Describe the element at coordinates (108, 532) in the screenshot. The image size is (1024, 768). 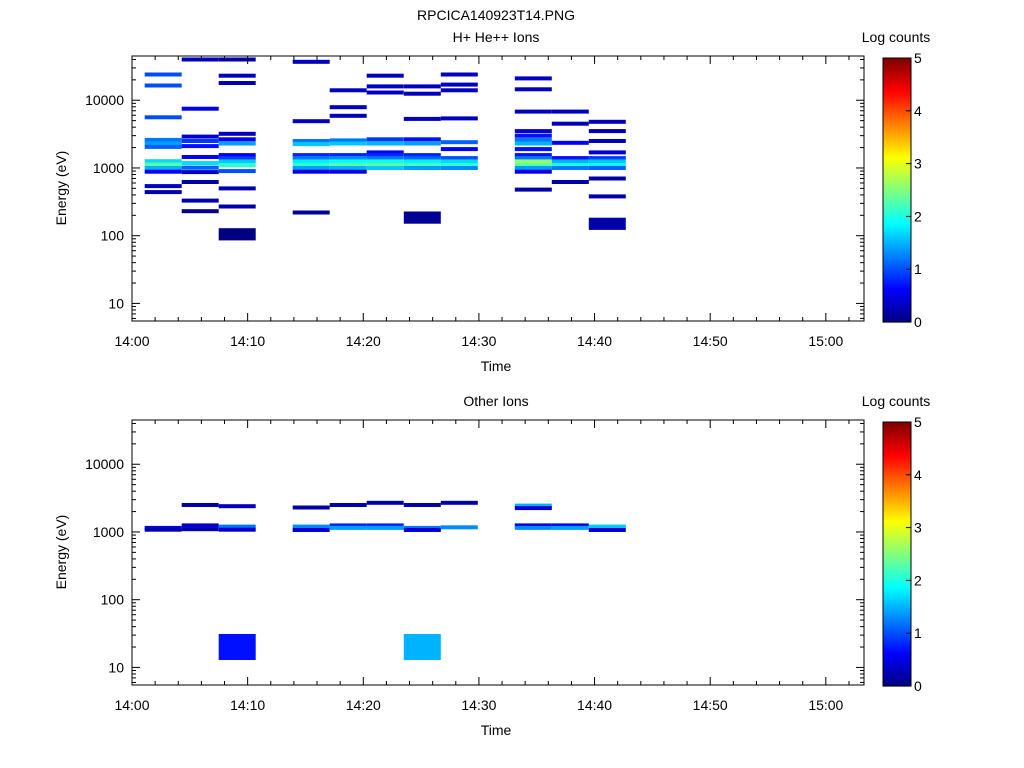
I see `y-tick-label: 1000` at that location.